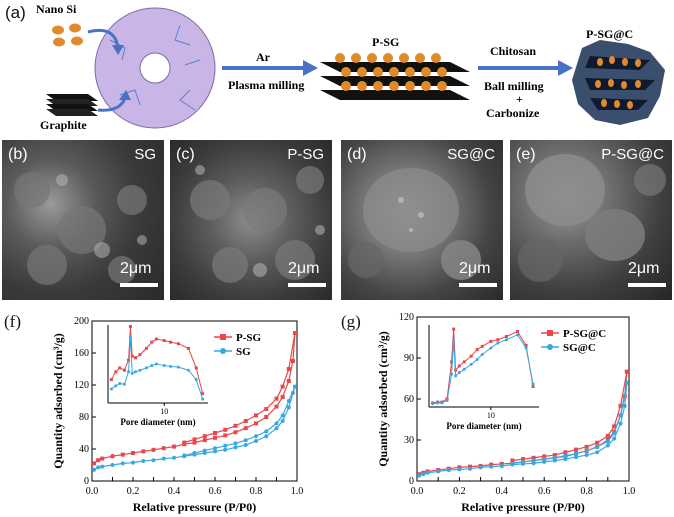 The width and height of the screenshot is (674, 517). I want to click on legend-label-p-sg-c: P-SG@C, so click(584, 334).